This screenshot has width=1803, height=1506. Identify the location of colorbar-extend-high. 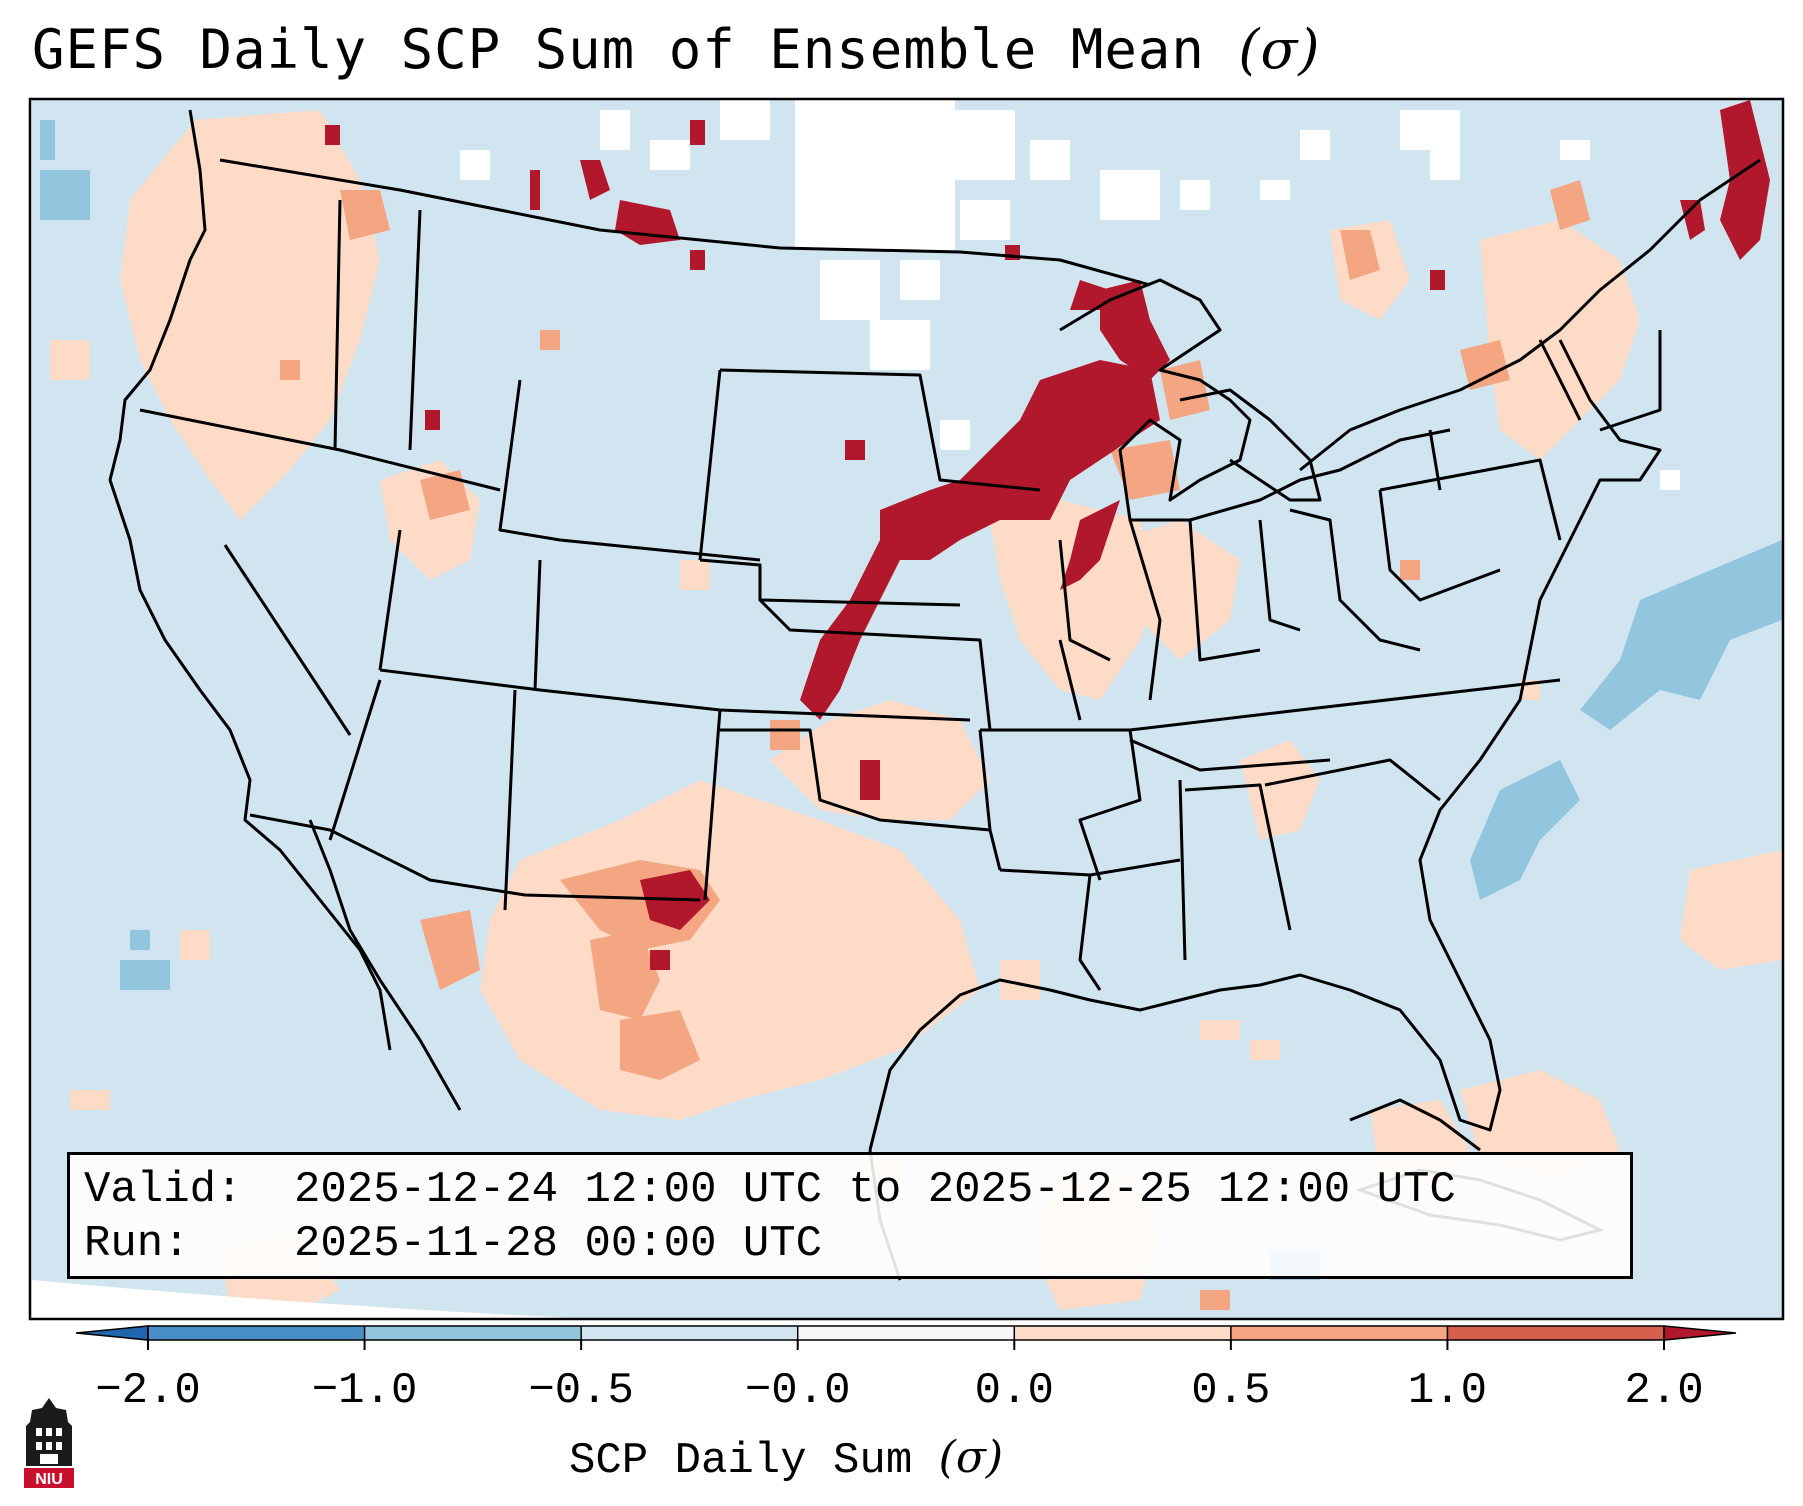
(1700, 1333).